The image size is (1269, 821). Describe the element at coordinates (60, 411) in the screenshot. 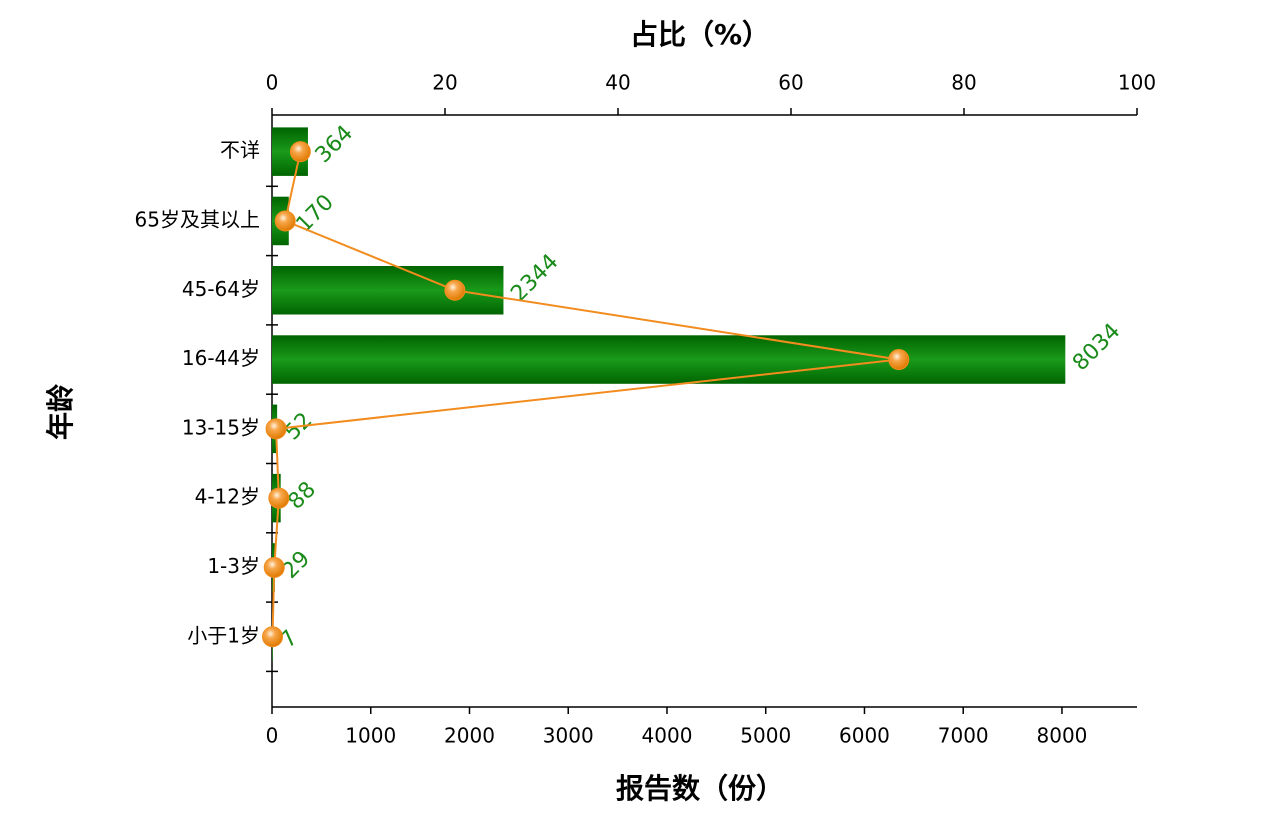

I see `y-axis-title: 年龄` at that location.